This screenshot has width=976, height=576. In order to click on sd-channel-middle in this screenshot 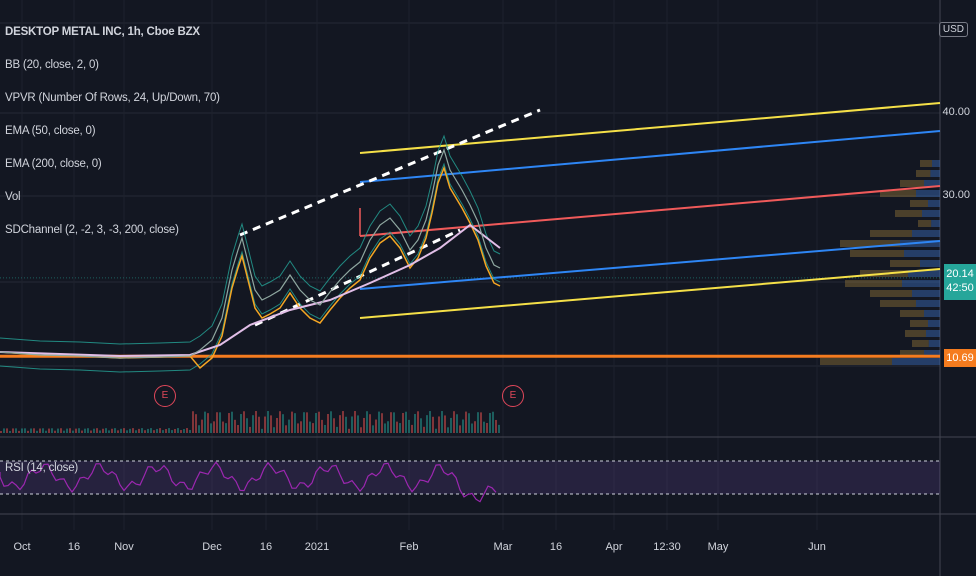, I will do `click(650, 211)`.